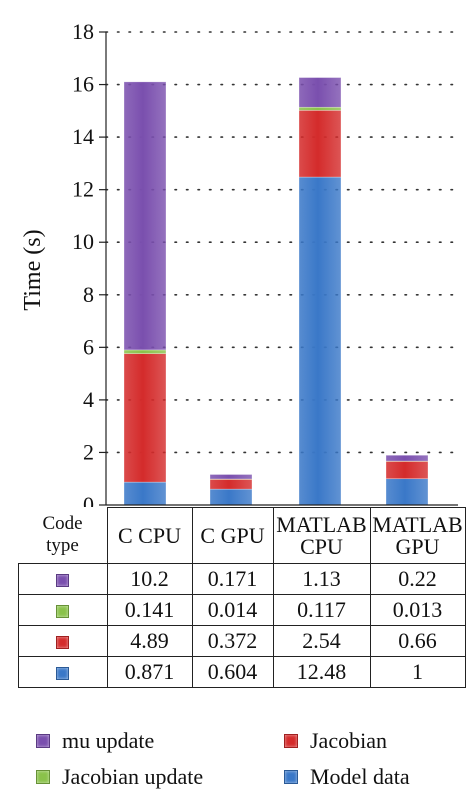 This screenshot has height=812, width=474. I want to click on bar-segment-model-data-c-gpu, so click(231, 497).